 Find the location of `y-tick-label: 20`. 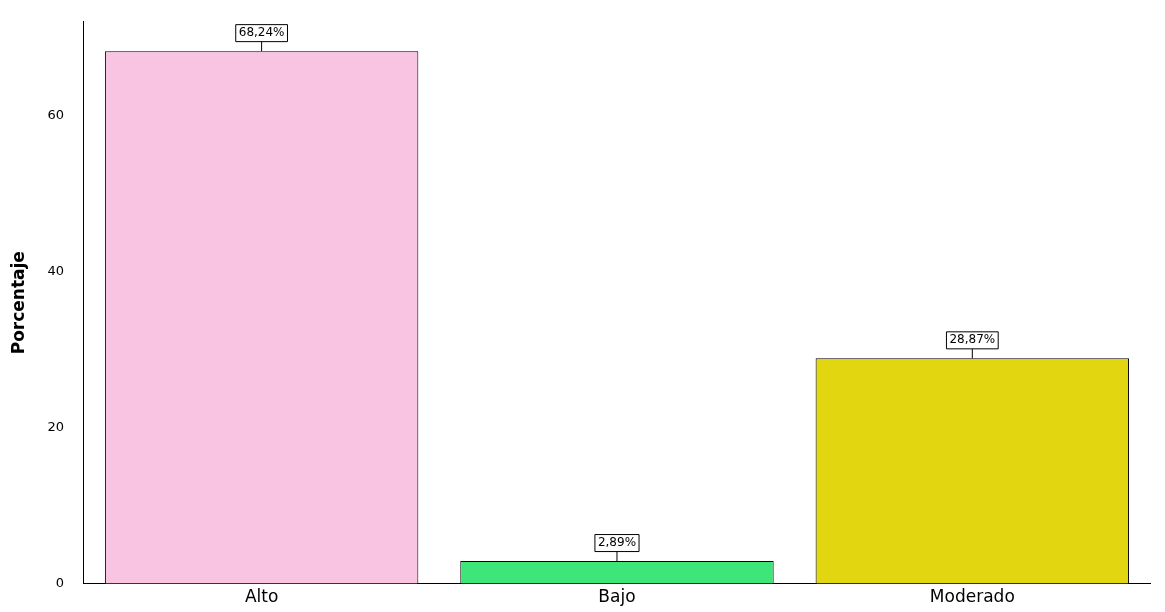

y-tick-label: 20 is located at coordinates (55, 426).